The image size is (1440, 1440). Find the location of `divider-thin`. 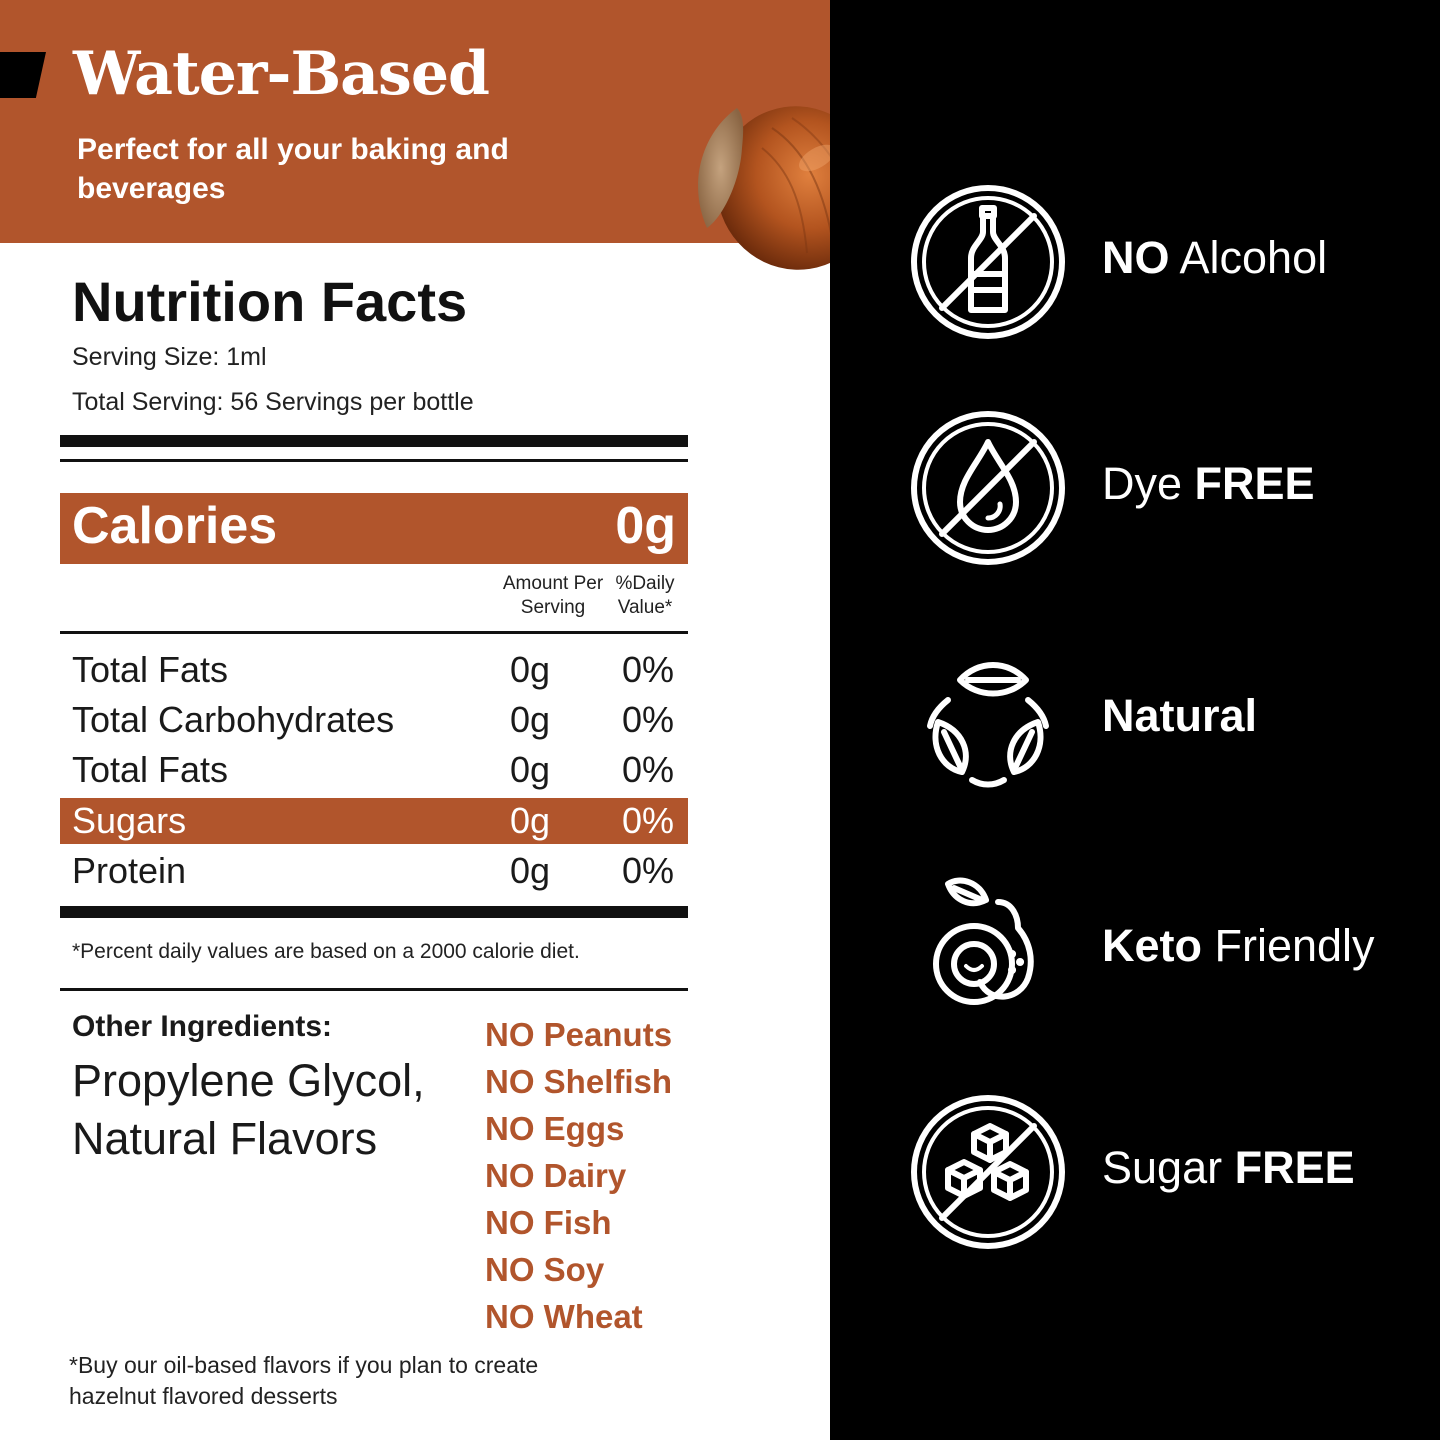

divider-thin is located at coordinates (374, 460).